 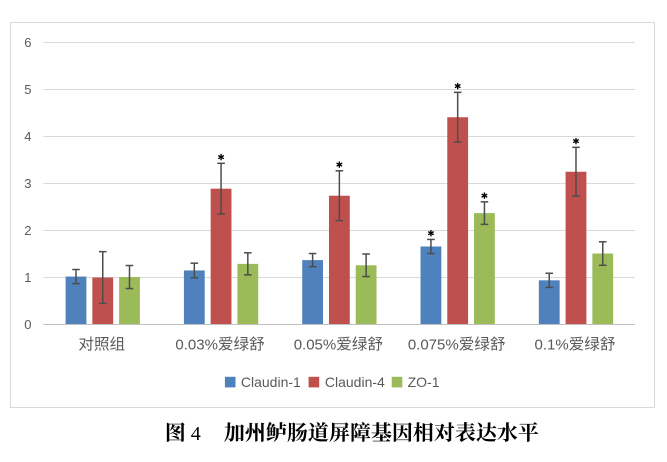 What do you see at coordinates (552, 345) in the screenshot?
I see `svg-text: 0.1%` at bounding box center [552, 345].